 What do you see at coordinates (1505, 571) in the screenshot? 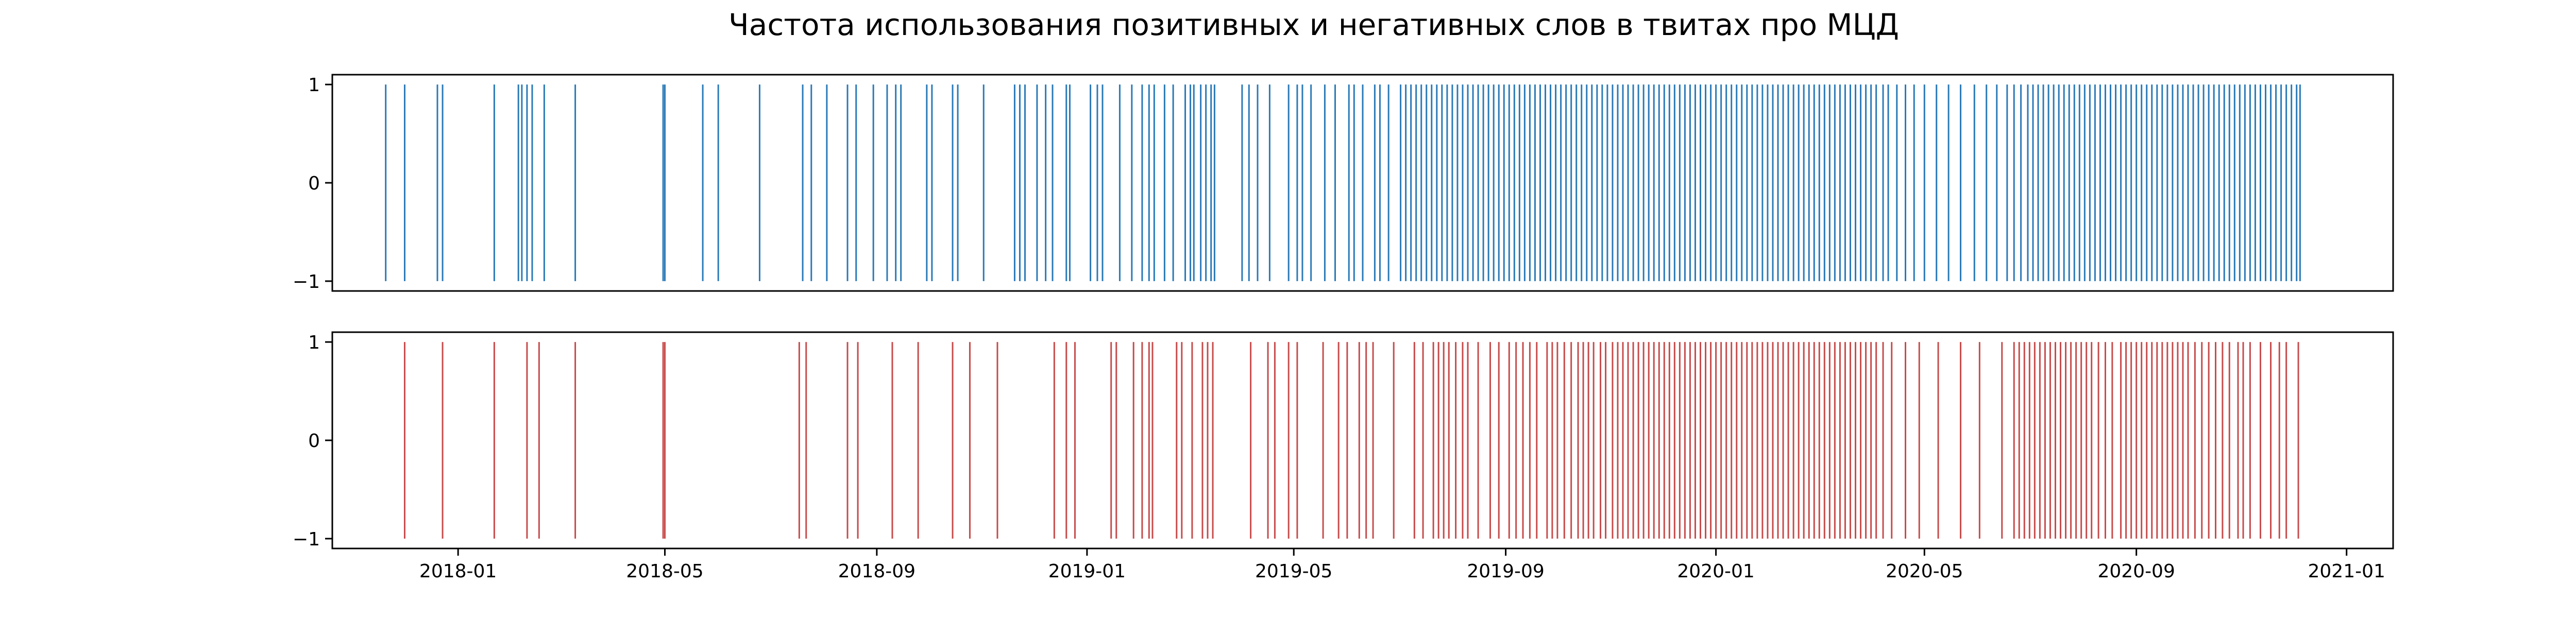
I see `x-tick-label: 2019-09` at bounding box center [1505, 571].